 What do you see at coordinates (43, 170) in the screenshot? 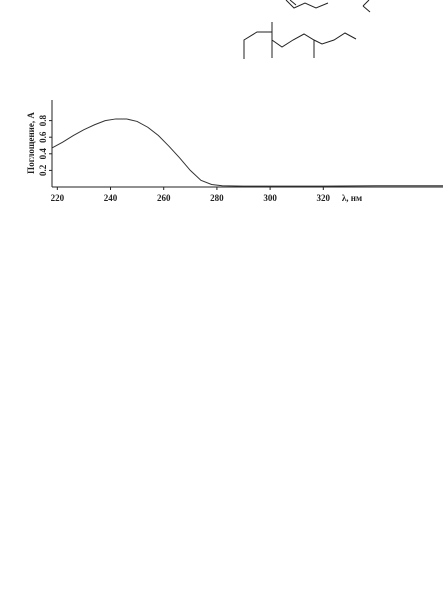
I see `y-tick-label: 0.2` at bounding box center [43, 170].